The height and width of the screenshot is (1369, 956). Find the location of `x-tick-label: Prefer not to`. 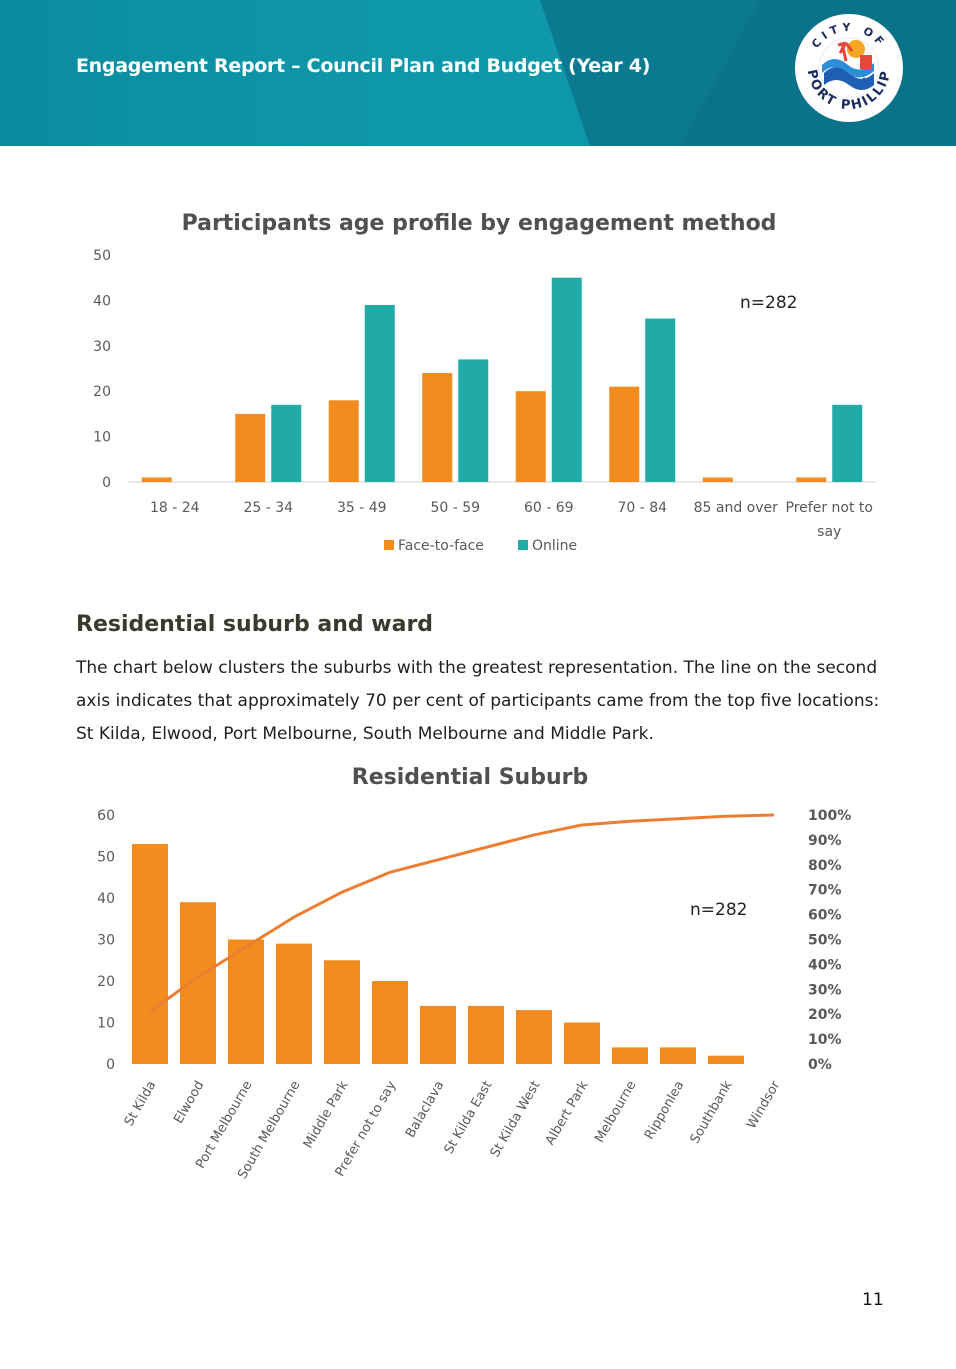

x-tick-label: Prefer not to is located at coordinates (829, 508).